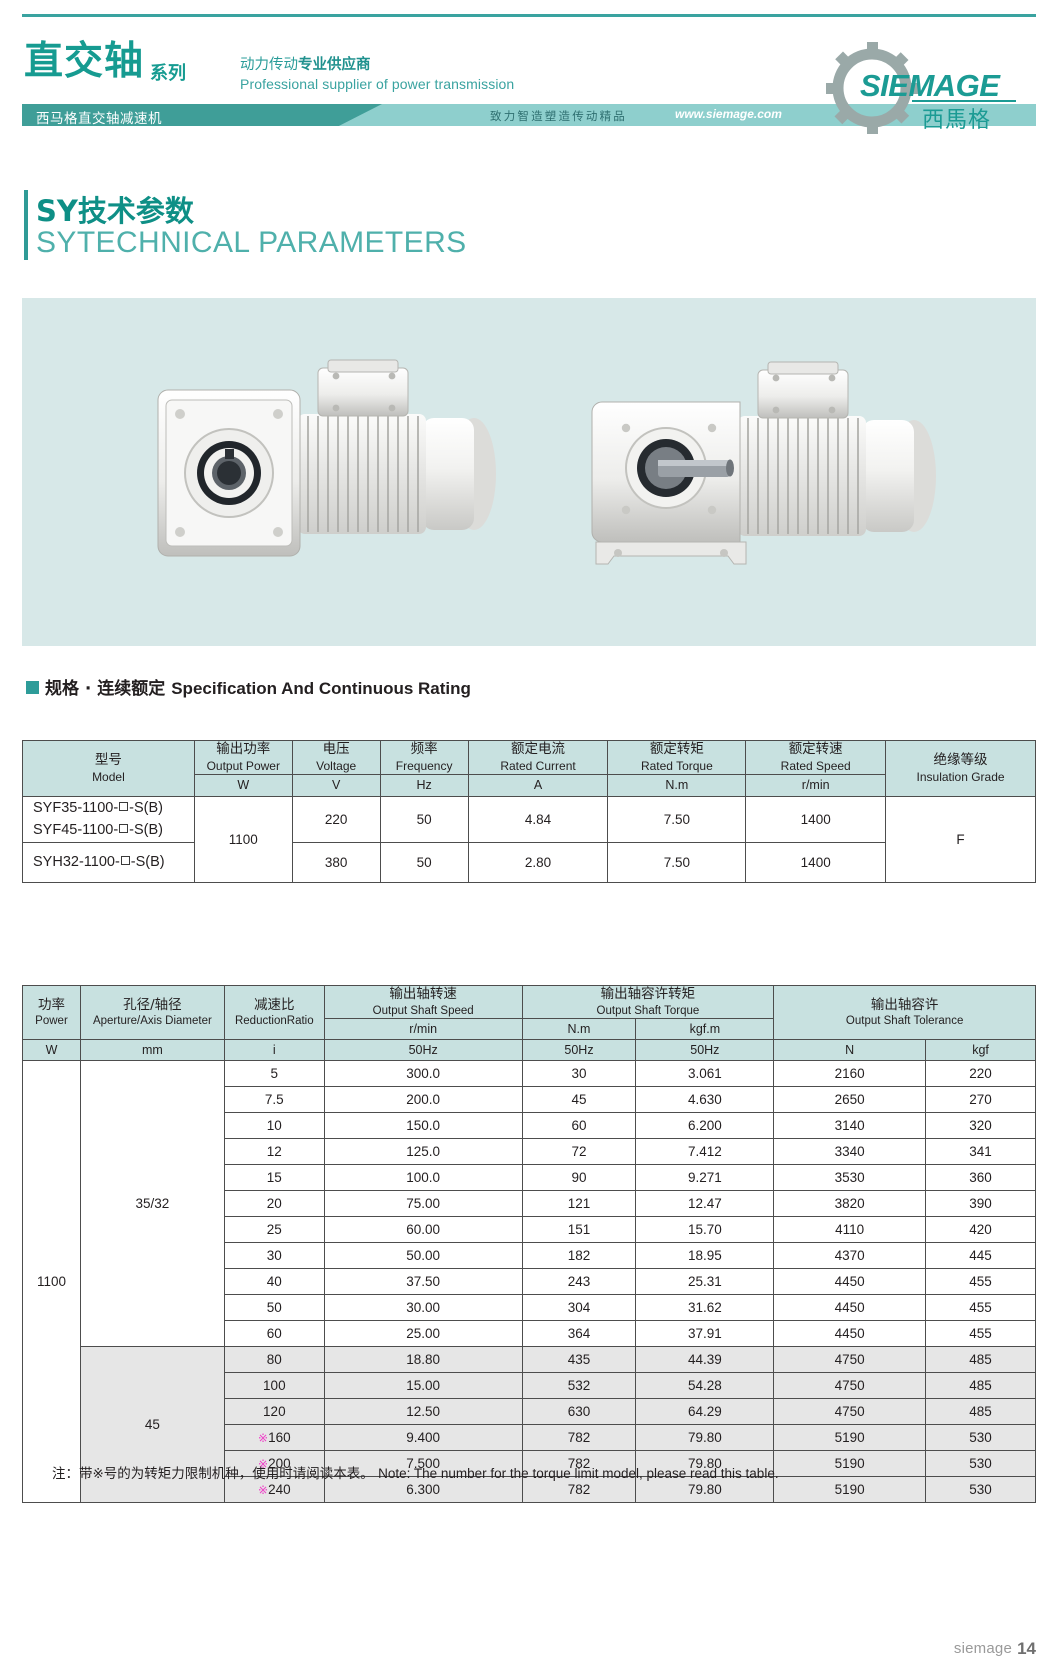 The height and width of the screenshot is (1679, 1058). I want to click on cell-torque-kgfm: 12.47, so click(705, 1203).